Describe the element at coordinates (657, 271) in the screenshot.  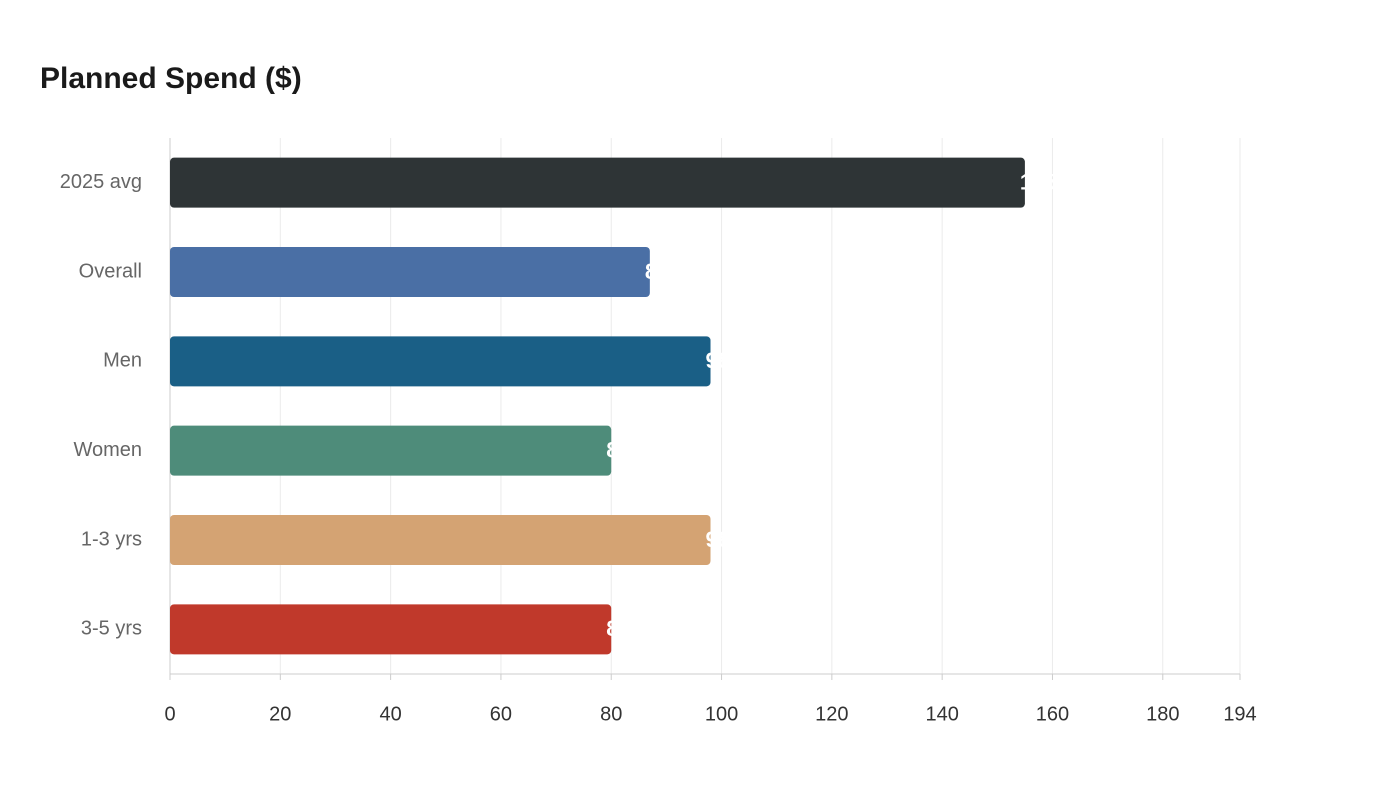
I see `value-label: 87` at that location.